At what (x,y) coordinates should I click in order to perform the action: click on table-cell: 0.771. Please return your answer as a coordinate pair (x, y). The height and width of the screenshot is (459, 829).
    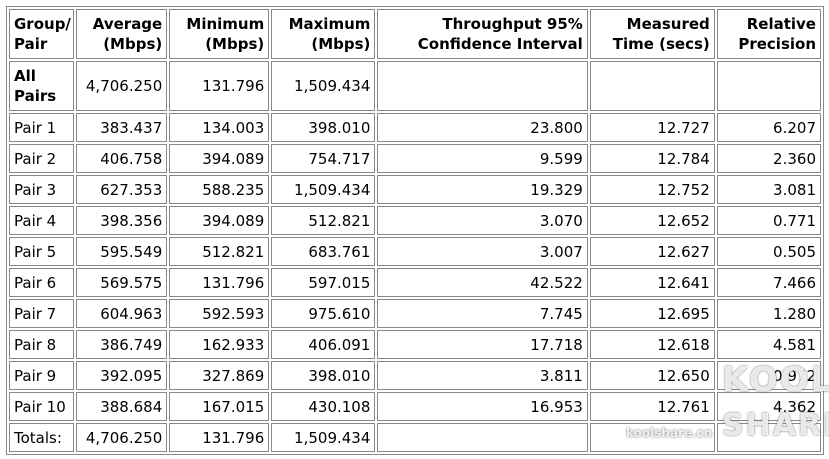
    Looking at the image, I should click on (768, 220).